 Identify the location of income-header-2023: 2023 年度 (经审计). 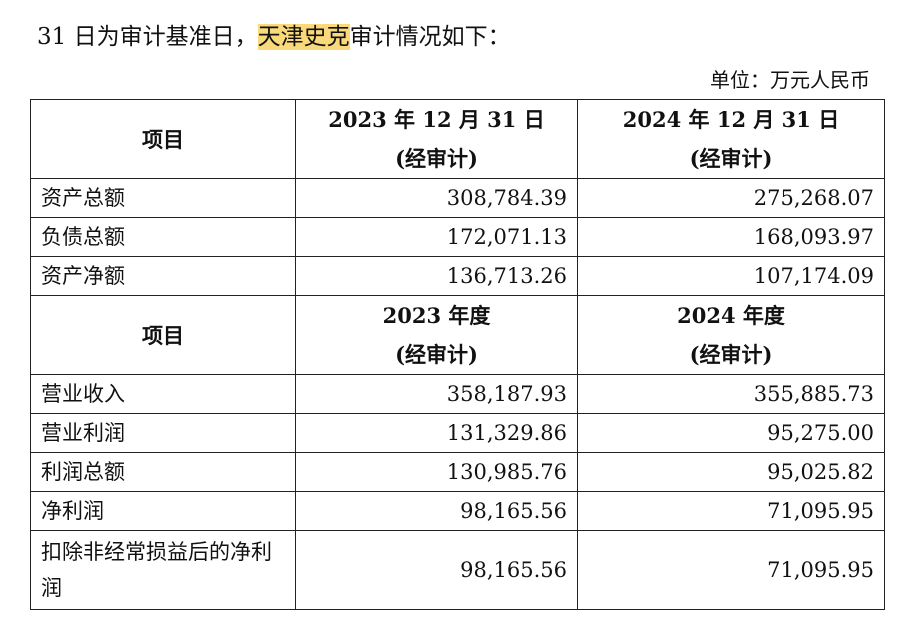
(436, 335).